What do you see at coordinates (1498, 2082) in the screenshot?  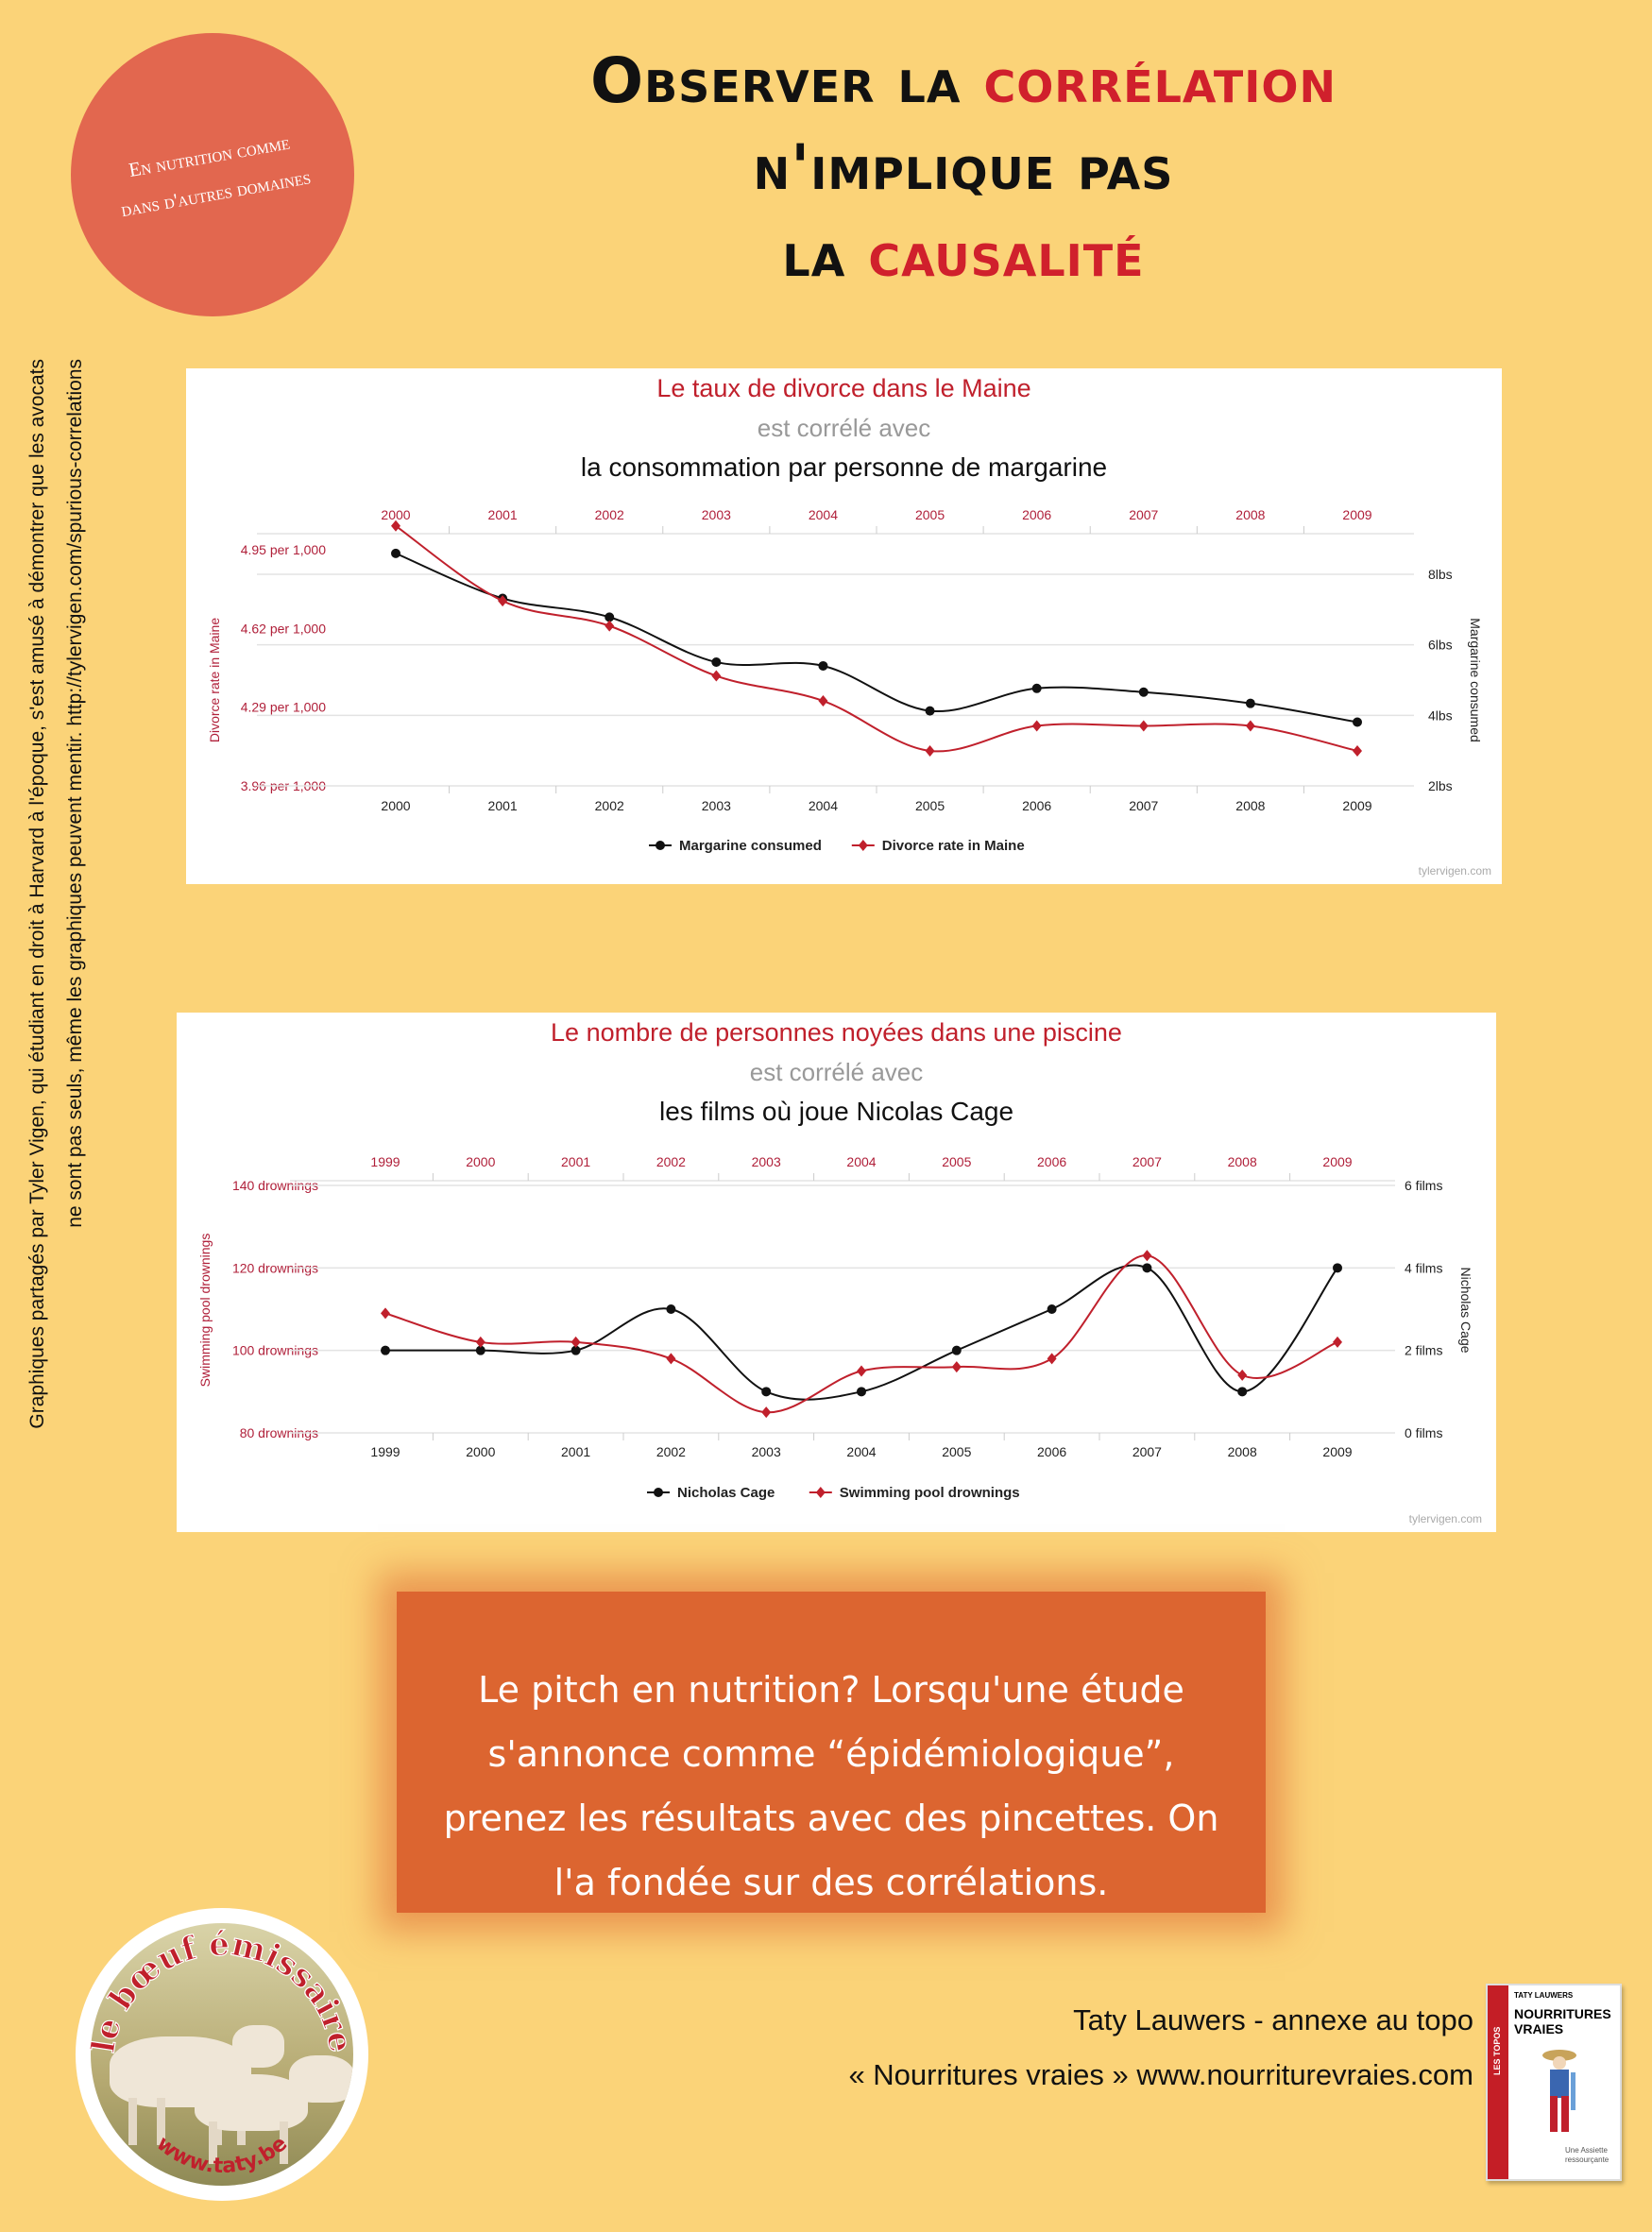 I see `book-spine: LES TOPOS` at bounding box center [1498, 2082].